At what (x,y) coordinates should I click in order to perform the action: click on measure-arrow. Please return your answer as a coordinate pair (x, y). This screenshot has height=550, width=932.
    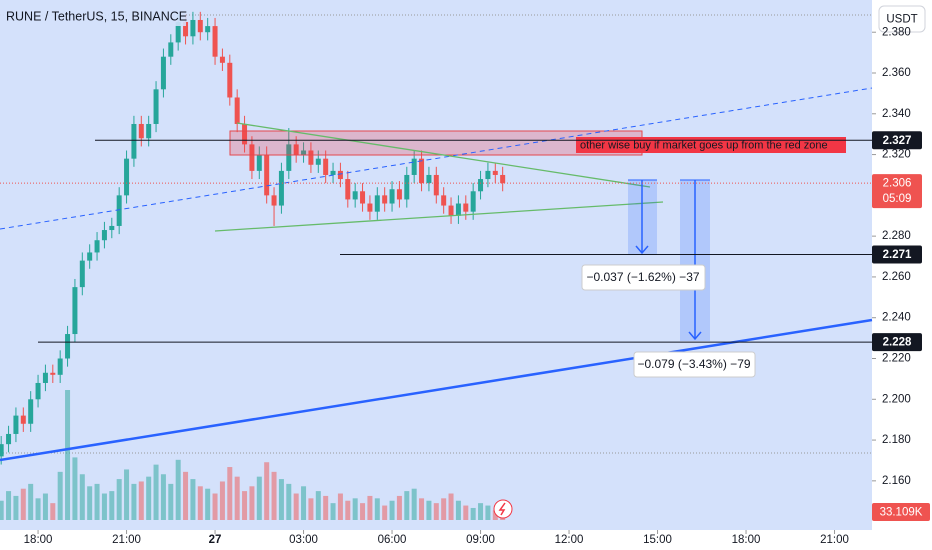
    Looking at the image, I should click on (642, 217).